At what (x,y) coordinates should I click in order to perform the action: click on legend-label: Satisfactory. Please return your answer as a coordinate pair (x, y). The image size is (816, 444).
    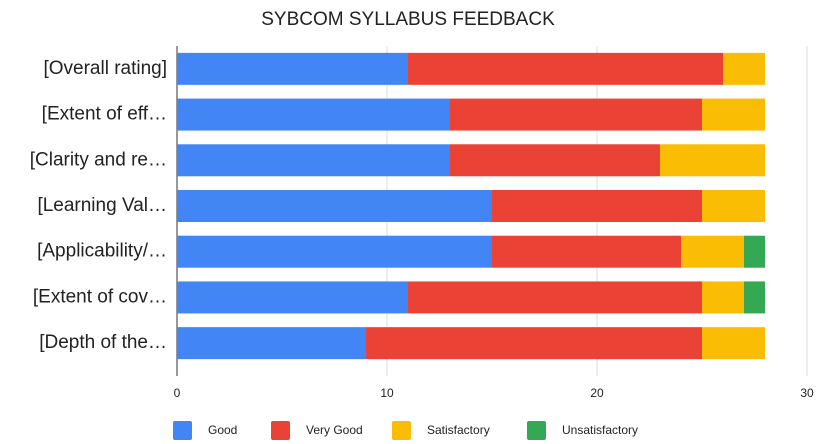
    Looking at the image, I should click on (458, 430).